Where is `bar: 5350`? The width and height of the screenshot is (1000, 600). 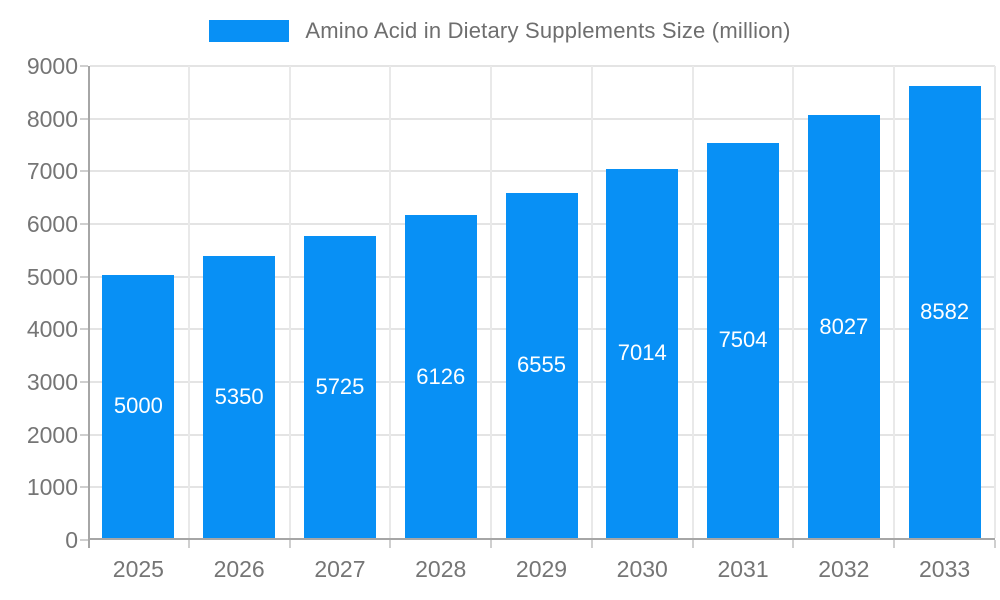
bar: 5350 is located at coordinates (239, 397).